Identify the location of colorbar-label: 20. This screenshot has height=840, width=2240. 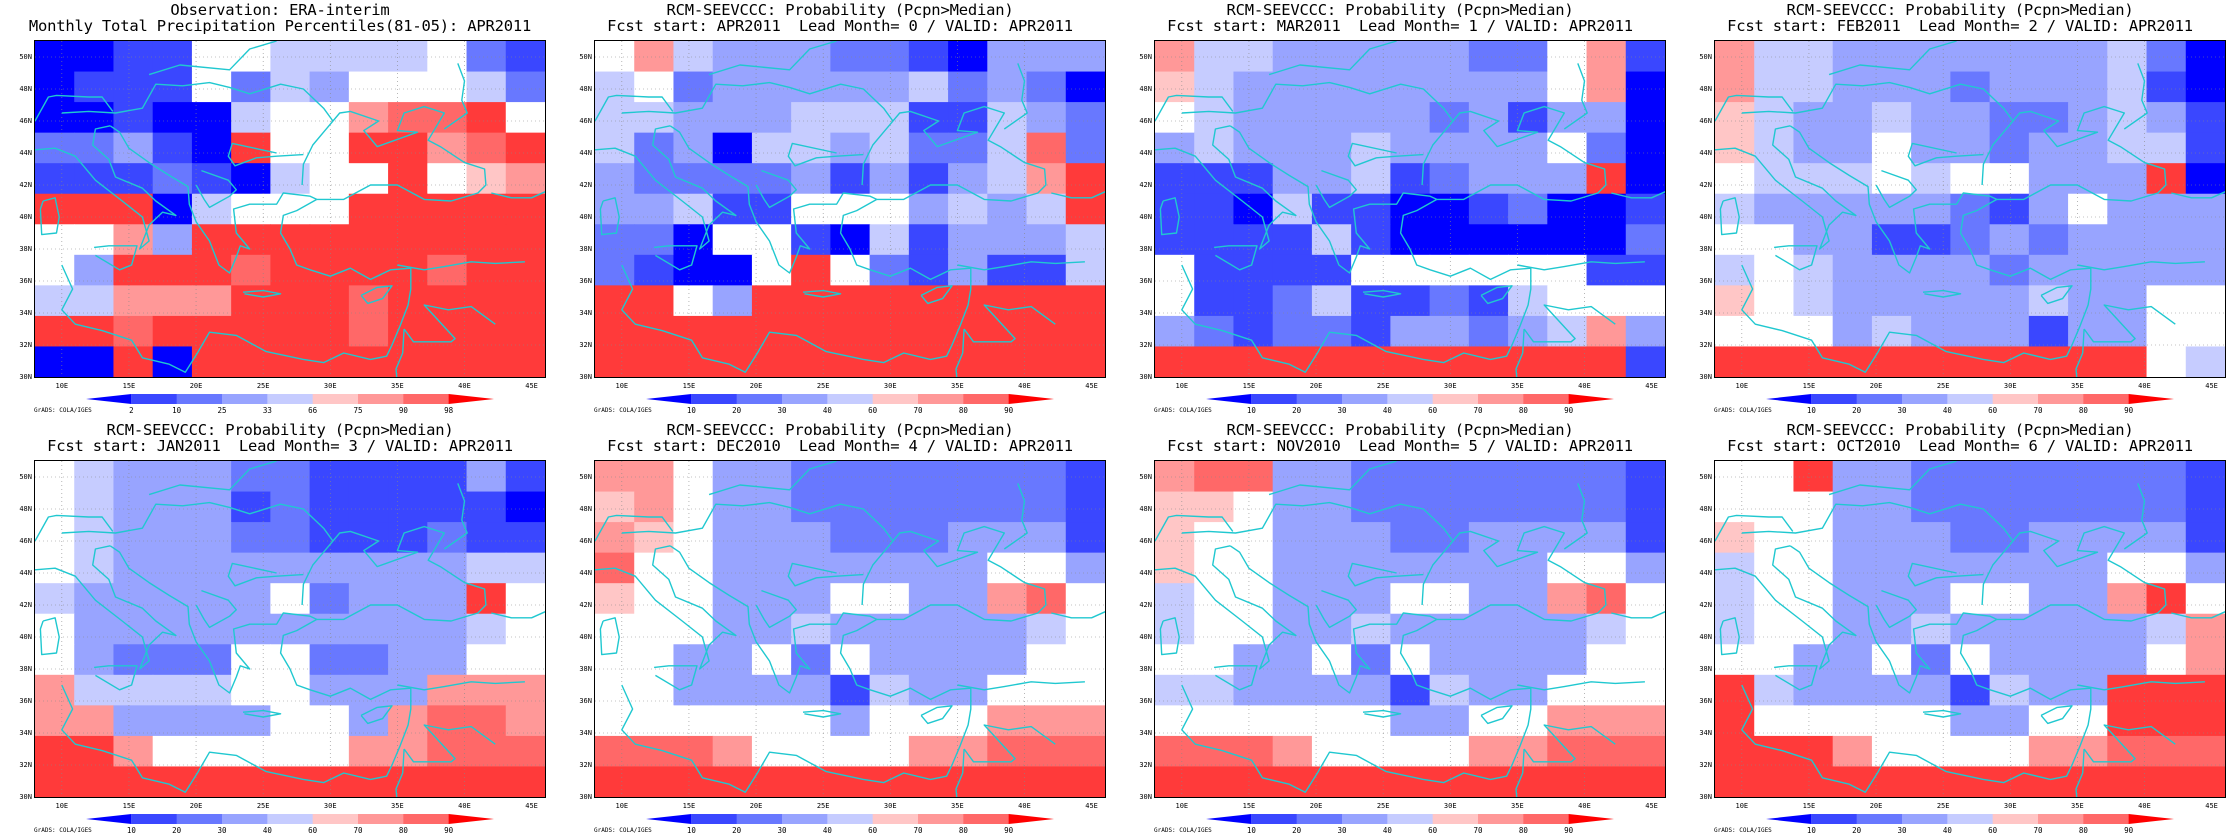
(737, 410).